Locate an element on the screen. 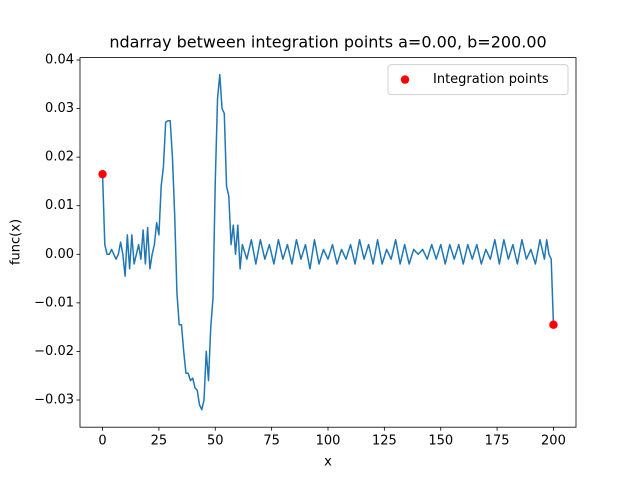 Image resolution: width=640 pixels, height=480 pixels. x-tick-label: 175 is located at coordinates (497, 441).